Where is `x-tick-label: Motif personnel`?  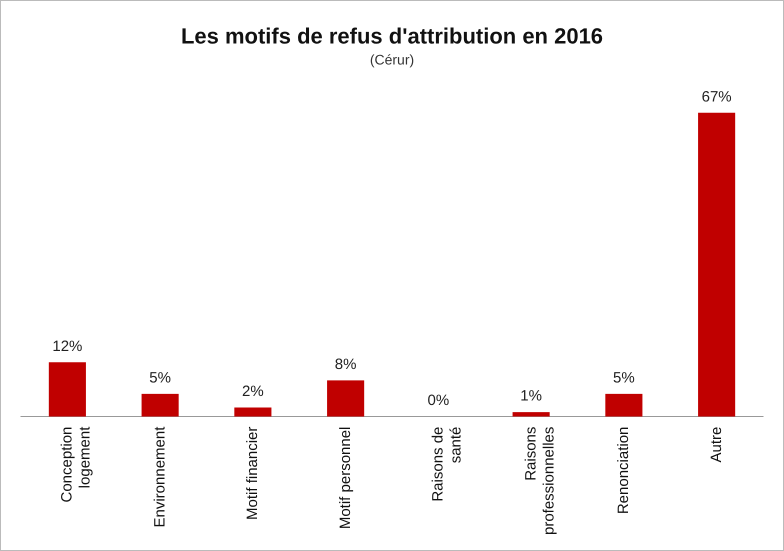 x-tick-label: Motif personnel is located at coordinates (345, 478).